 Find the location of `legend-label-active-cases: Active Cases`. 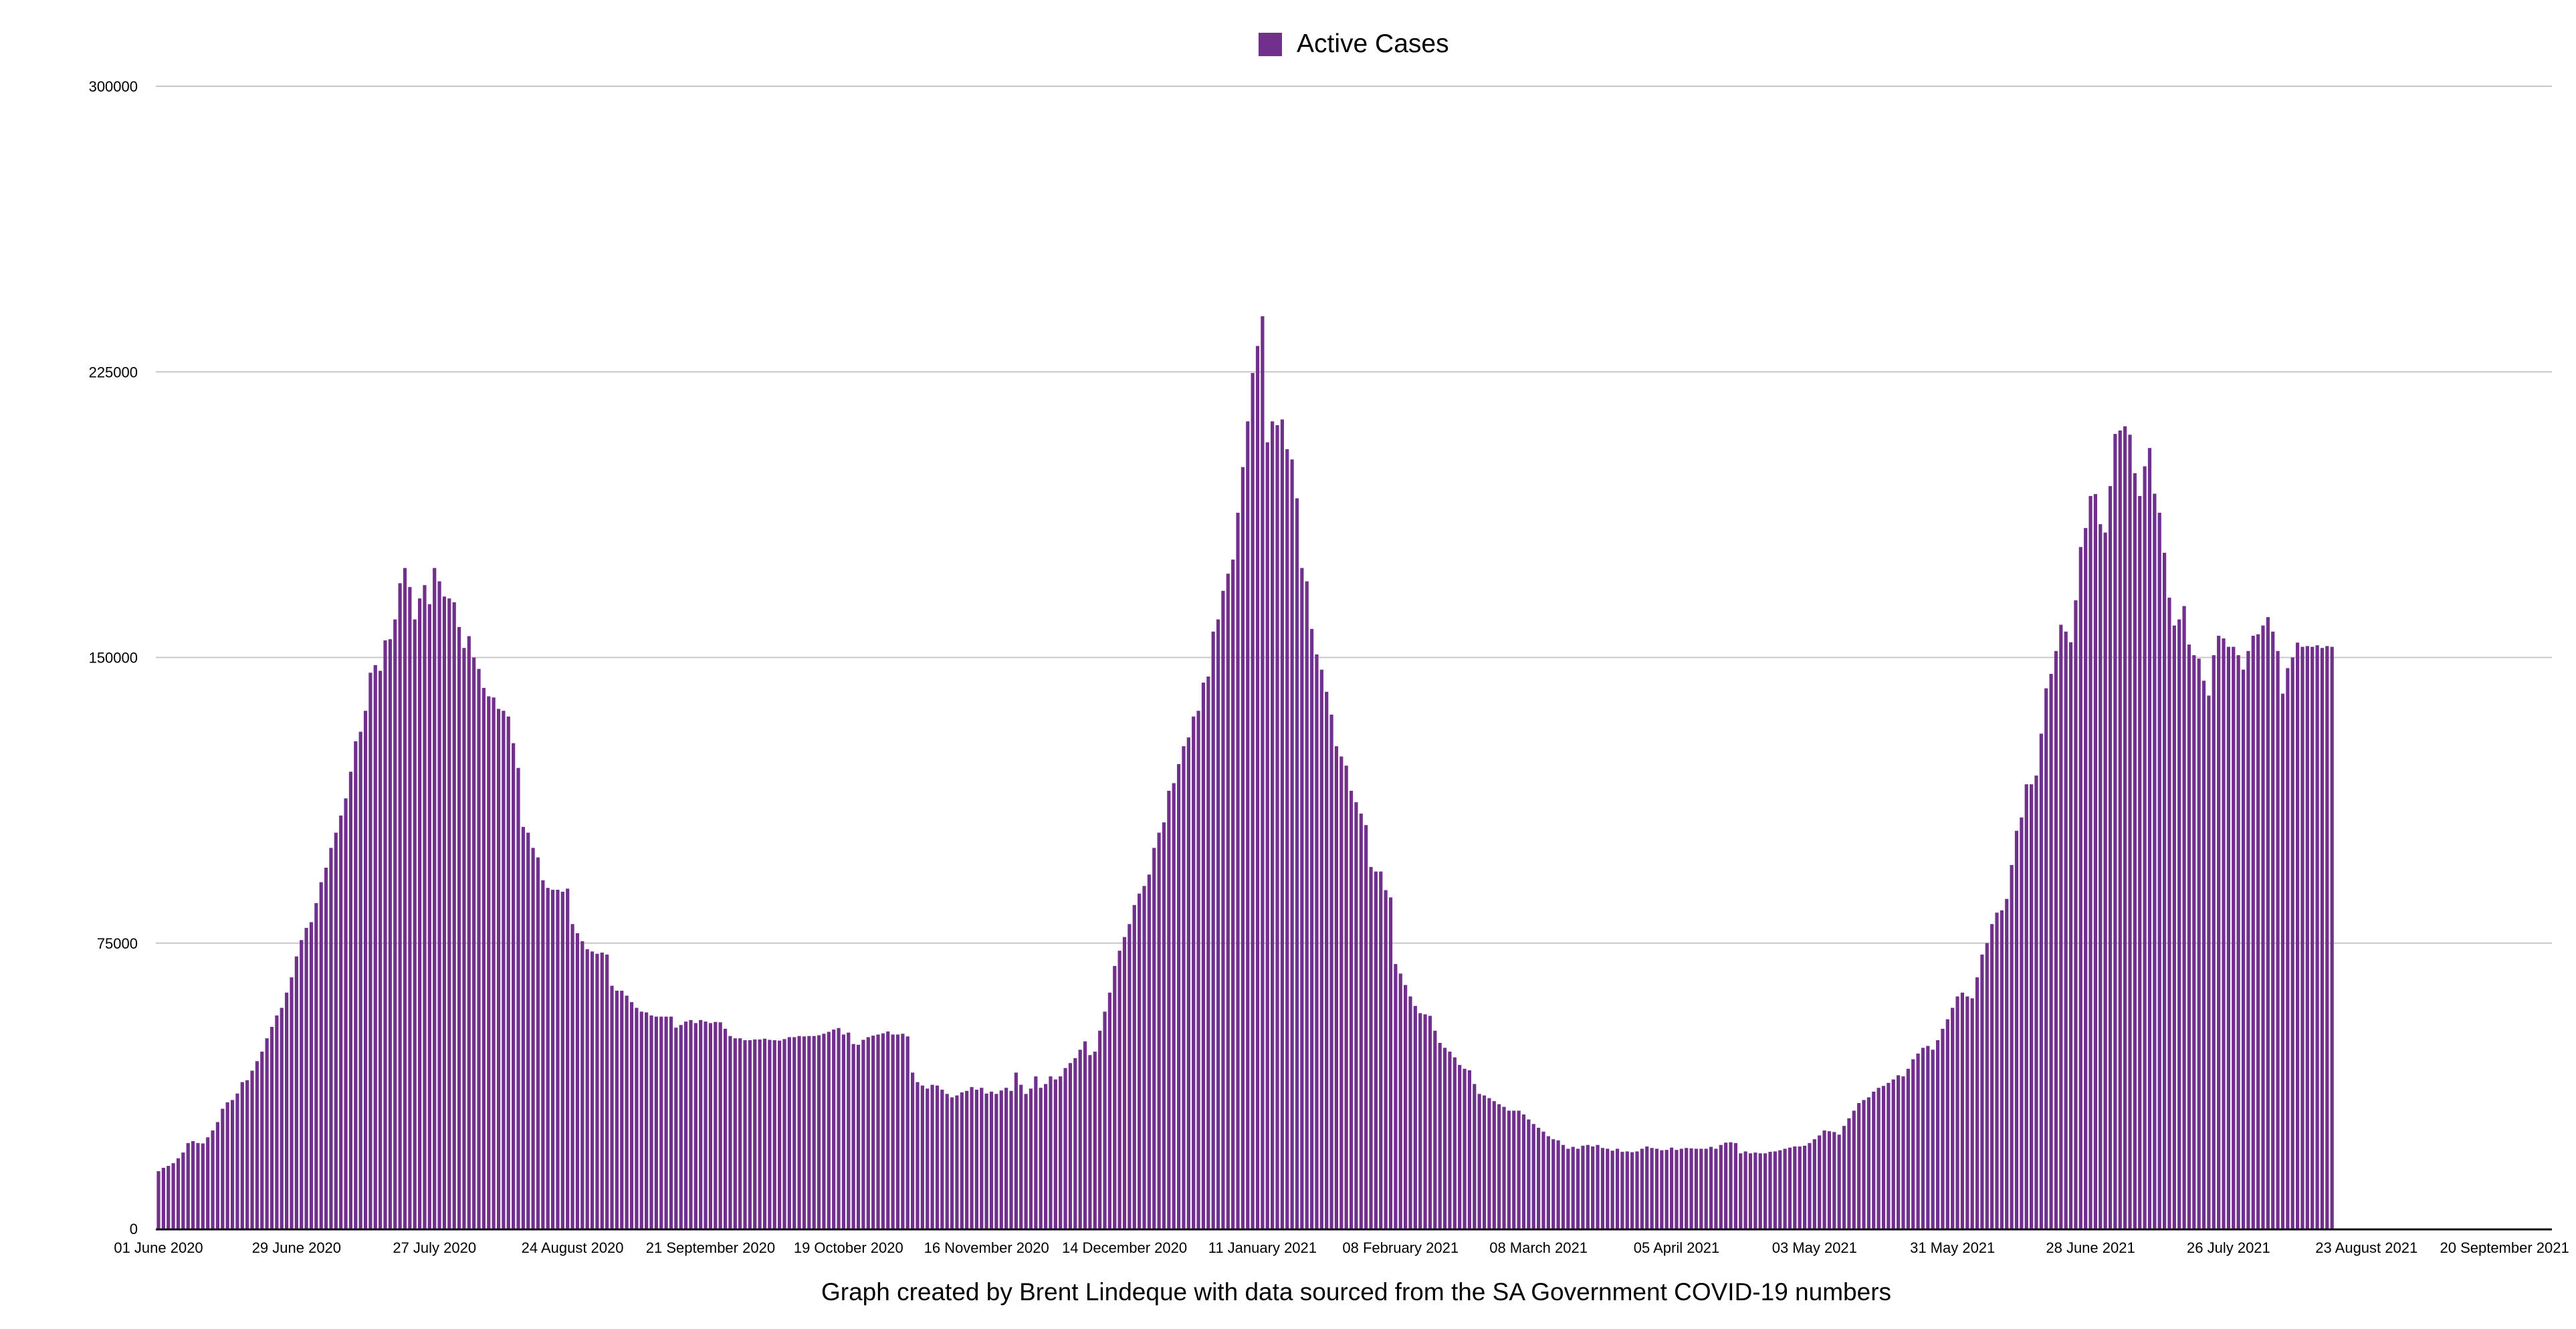

legend-label-active-cases: Active Cases is located at coordinates (1373, 43).